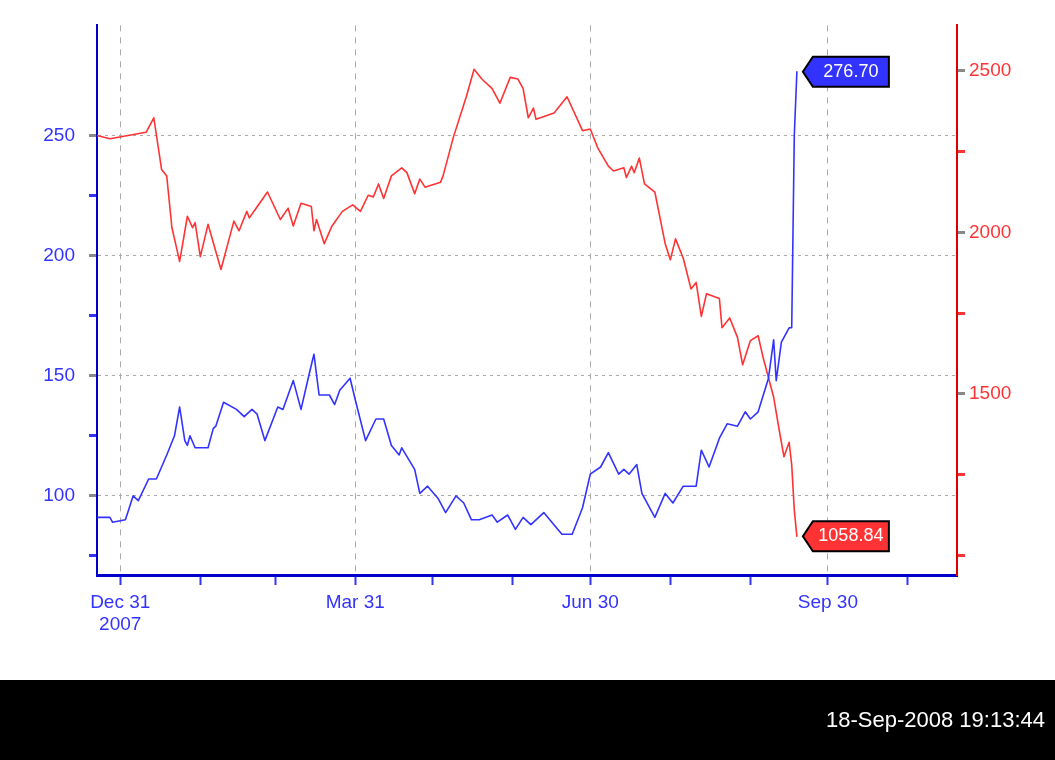  I want to click on y2-tick-label: 2000, so click(990, 231).